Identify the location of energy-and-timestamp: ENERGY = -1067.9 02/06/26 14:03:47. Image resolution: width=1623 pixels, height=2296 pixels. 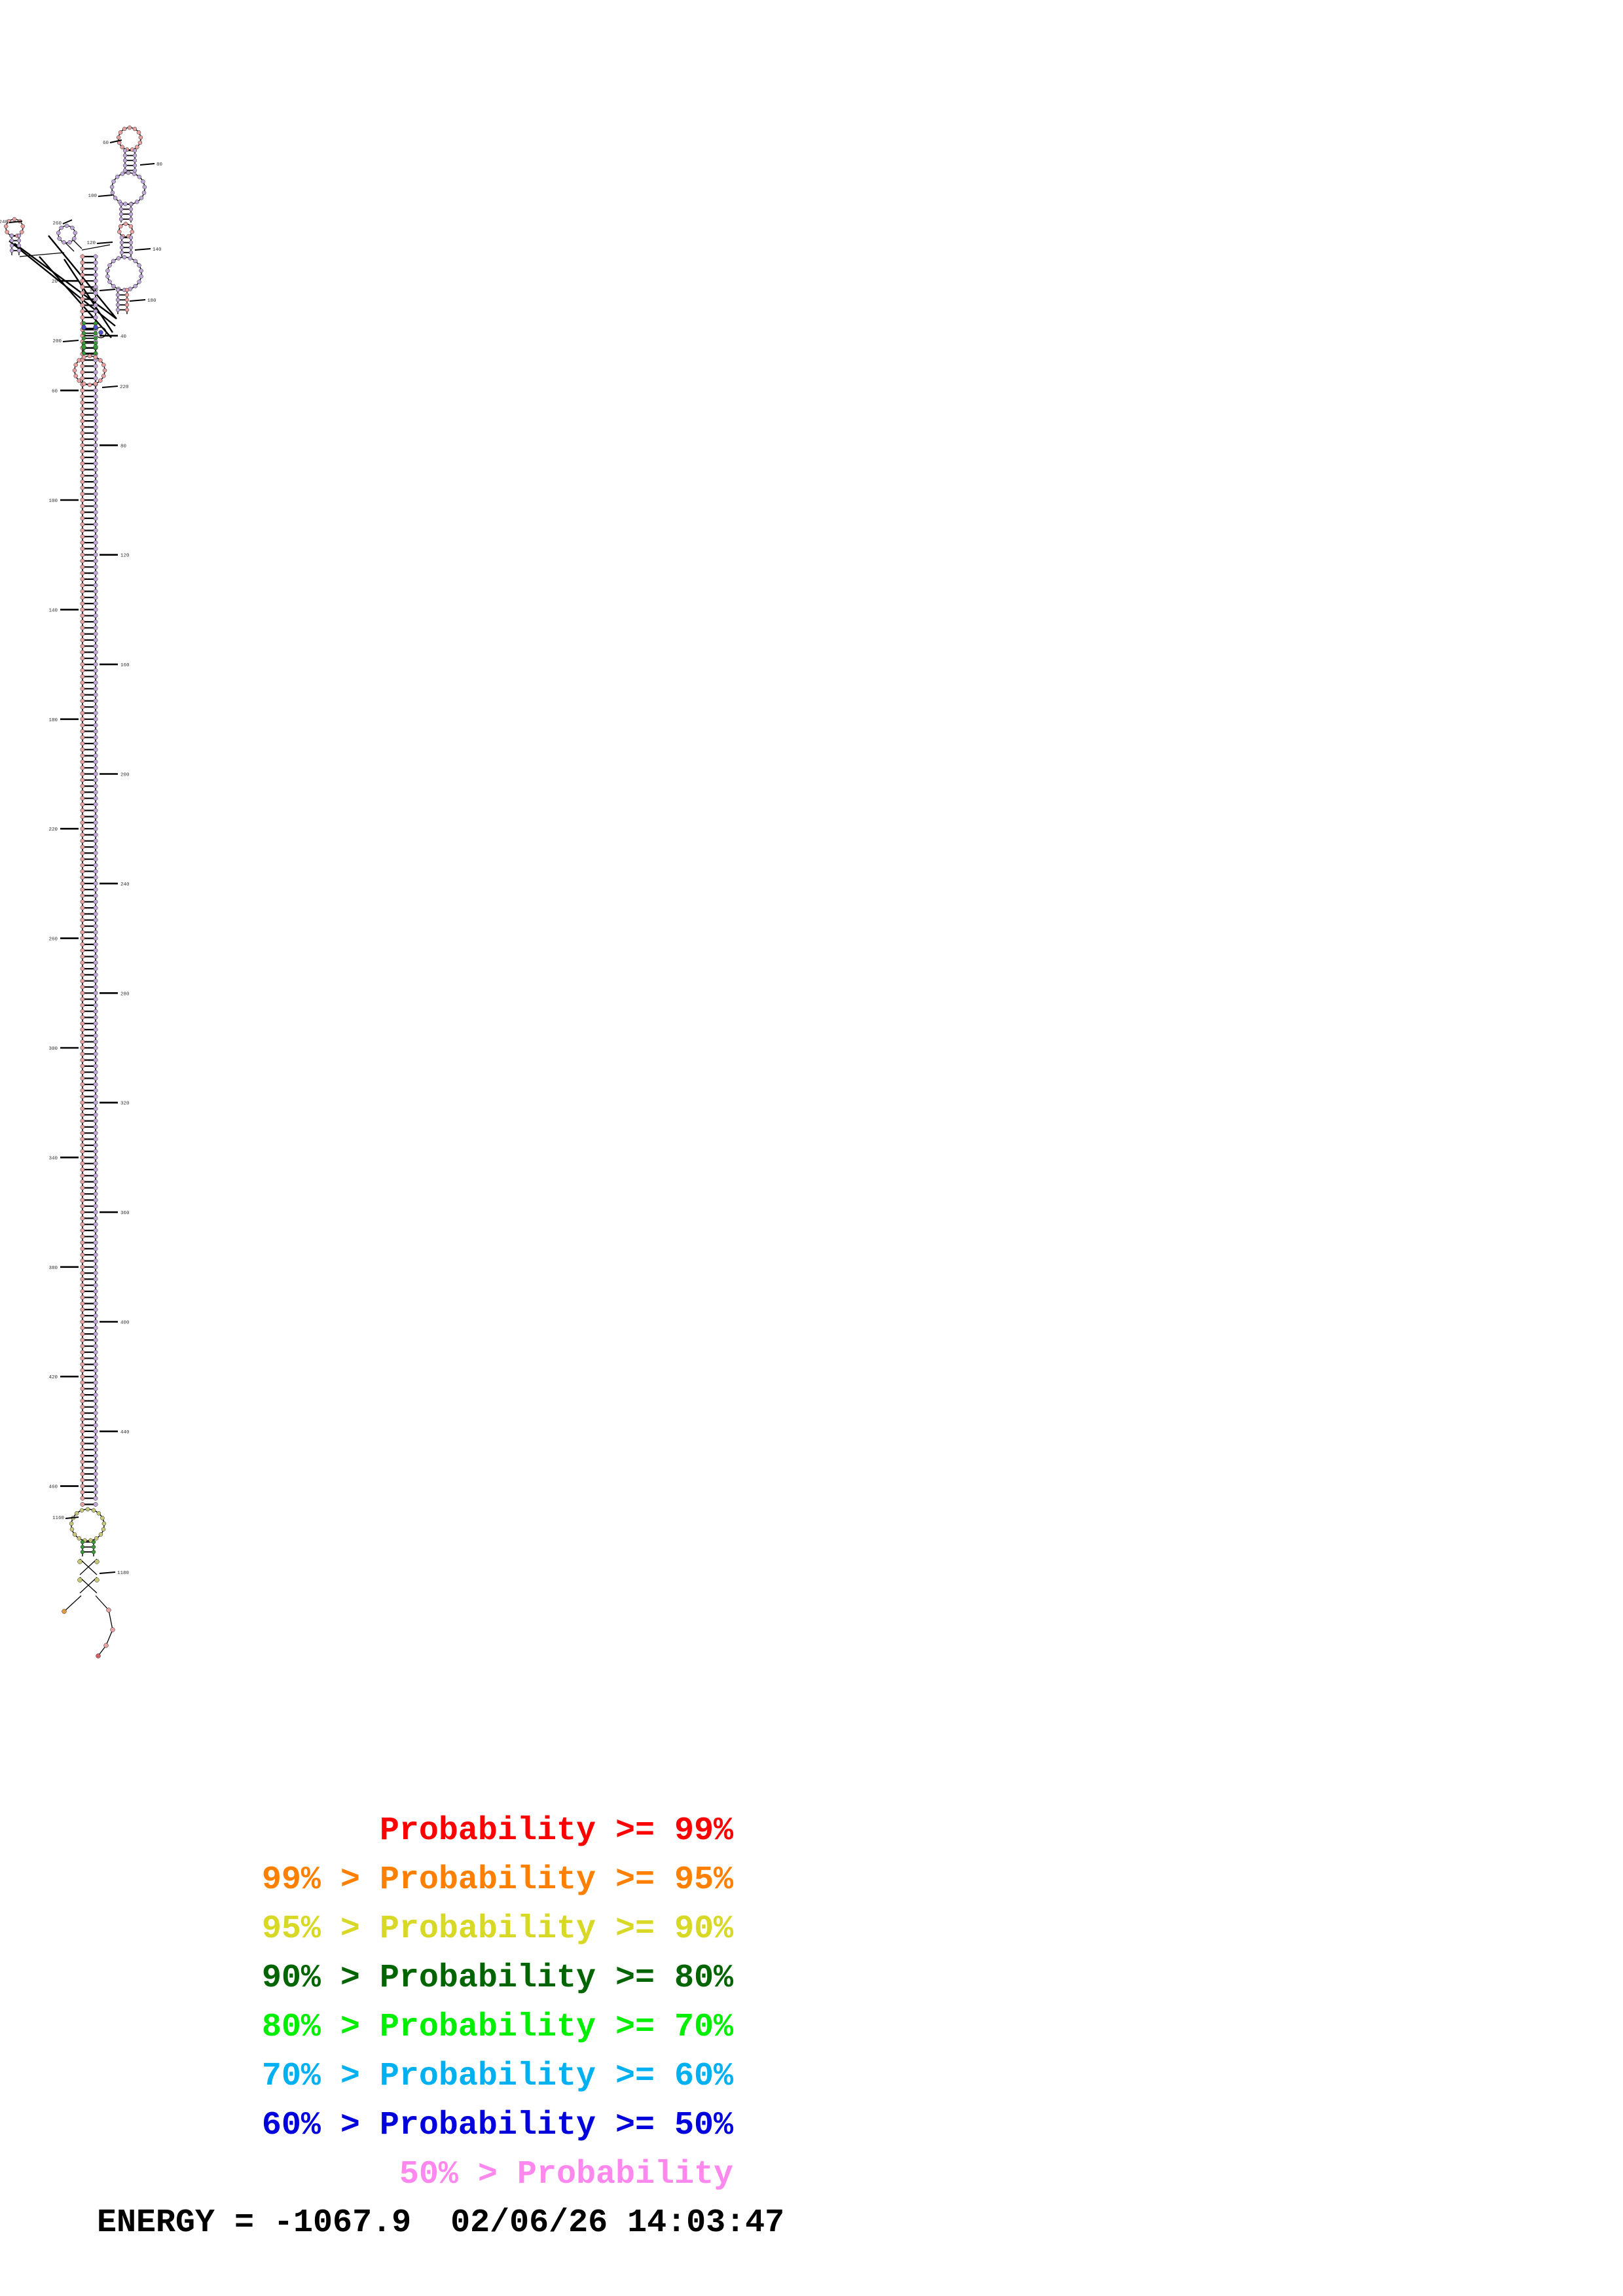
(441, 2223).